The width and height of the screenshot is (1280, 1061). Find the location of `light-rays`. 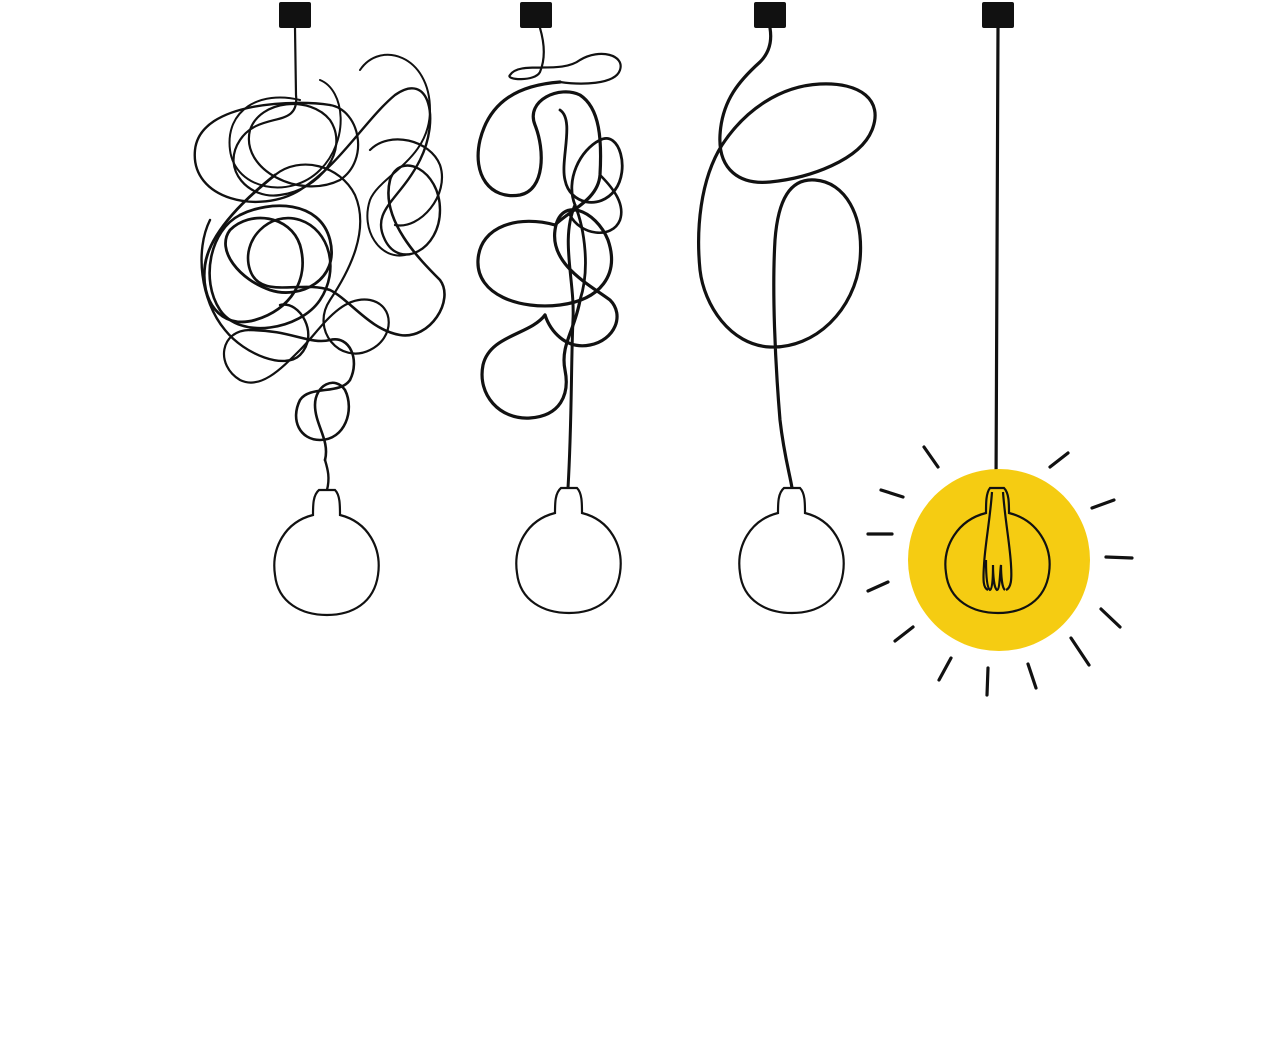

light-rays is located at coordinates (1000, 571).